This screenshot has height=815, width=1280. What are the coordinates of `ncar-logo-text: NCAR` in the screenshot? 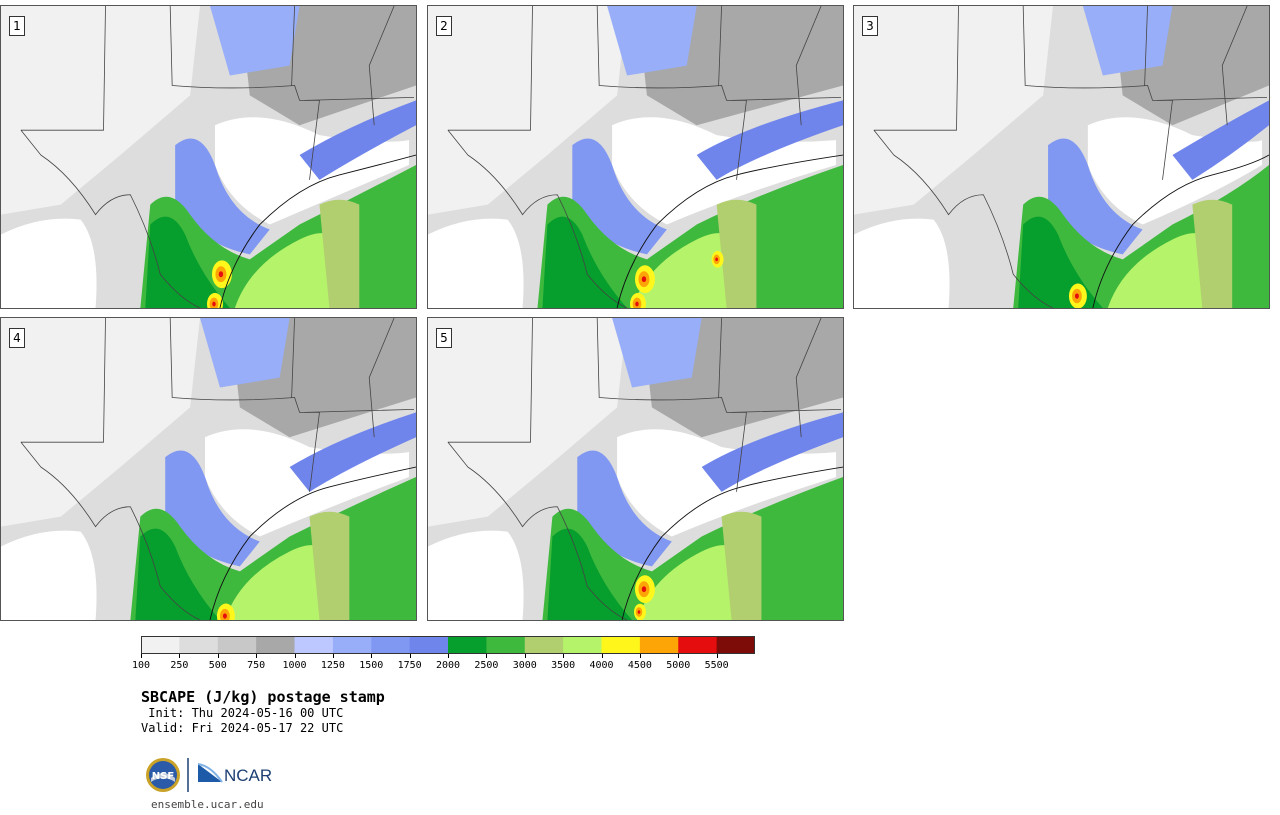 It's located at (248, 775).